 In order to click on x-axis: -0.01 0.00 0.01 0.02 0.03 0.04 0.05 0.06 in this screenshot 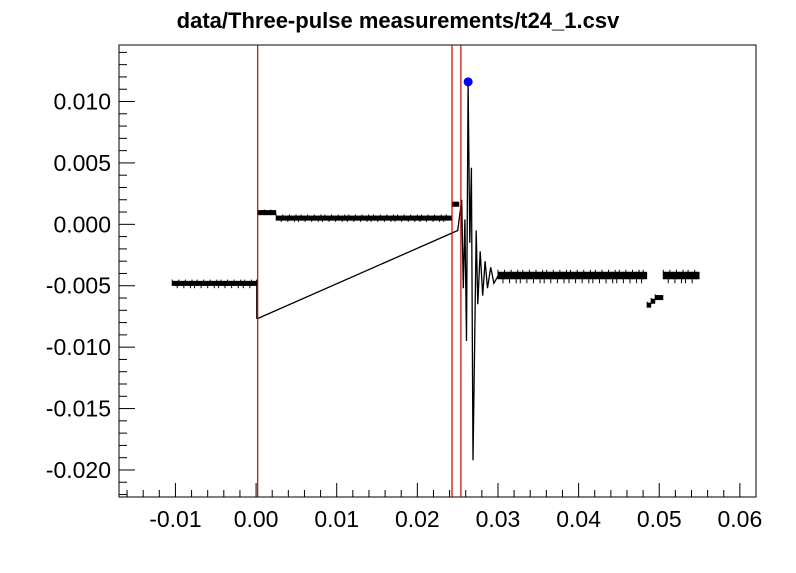, I will do `click(444, 507)`.